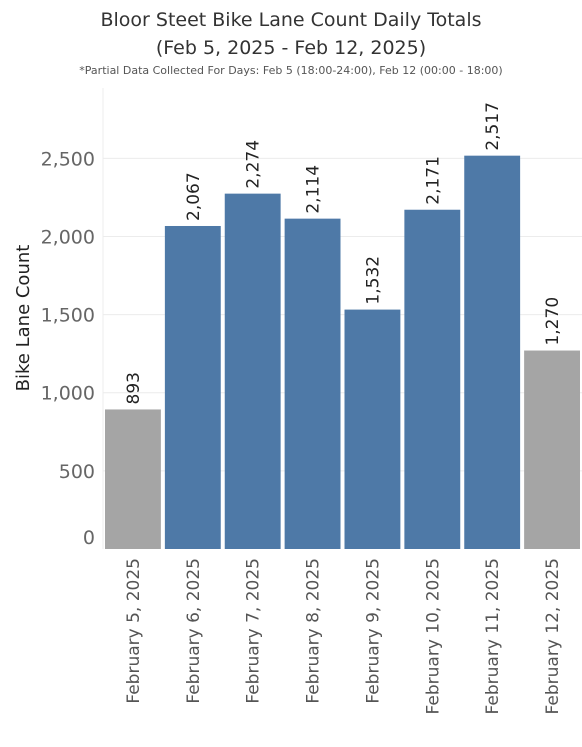  What do you see at coordinates (68, 159) in the screenshot?
I see `y-tick-label: 2,500` at bounding box center [68, 159].